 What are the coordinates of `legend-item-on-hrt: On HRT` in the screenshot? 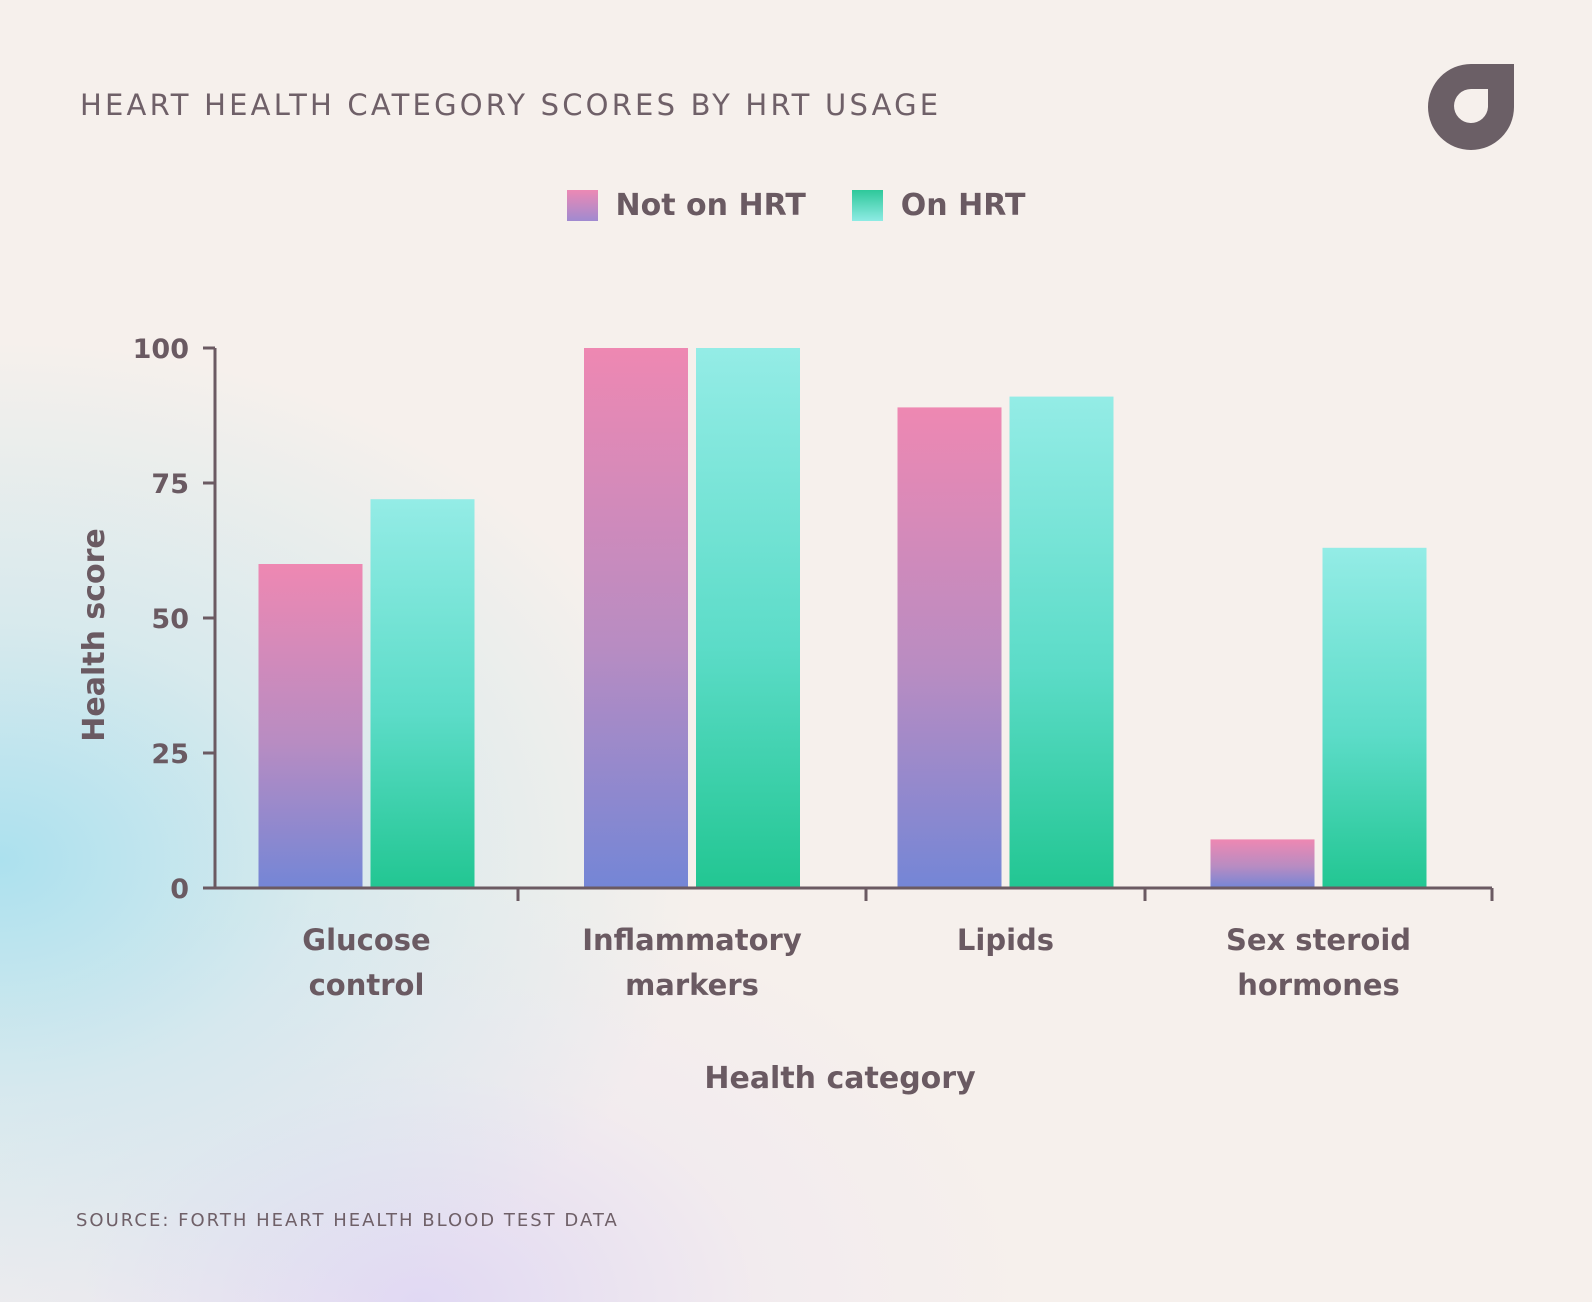 It's located at (938, 205).